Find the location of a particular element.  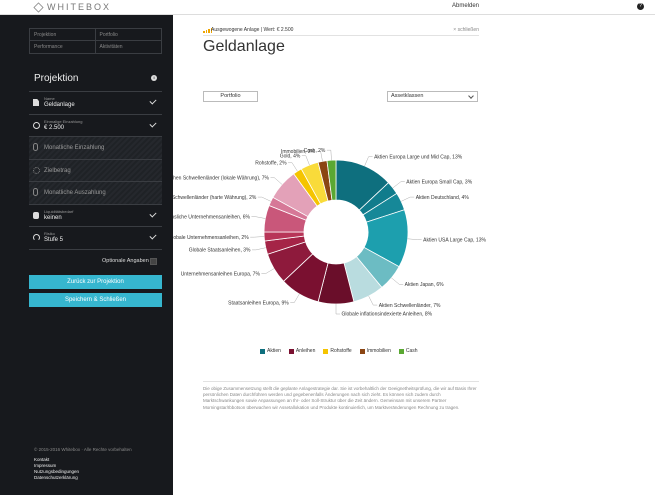

step-einmalige-einzahlung: Einmalige Einzahlung € 2.500 is located at coordinates (95, 126).